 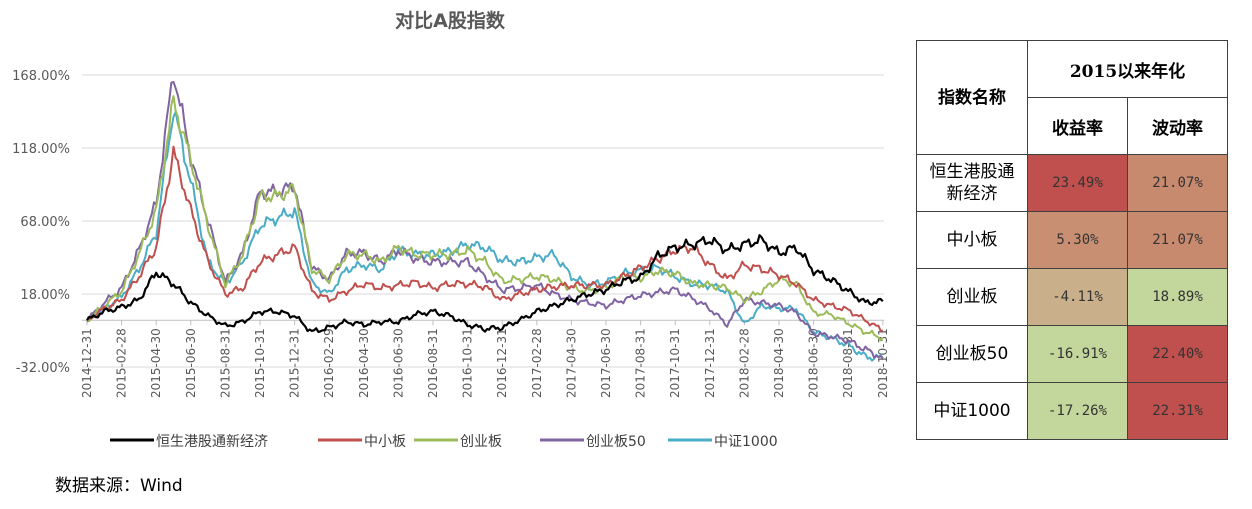 I want to click on x-tick-label: 2016-02-29, so click(x=329, y=363).